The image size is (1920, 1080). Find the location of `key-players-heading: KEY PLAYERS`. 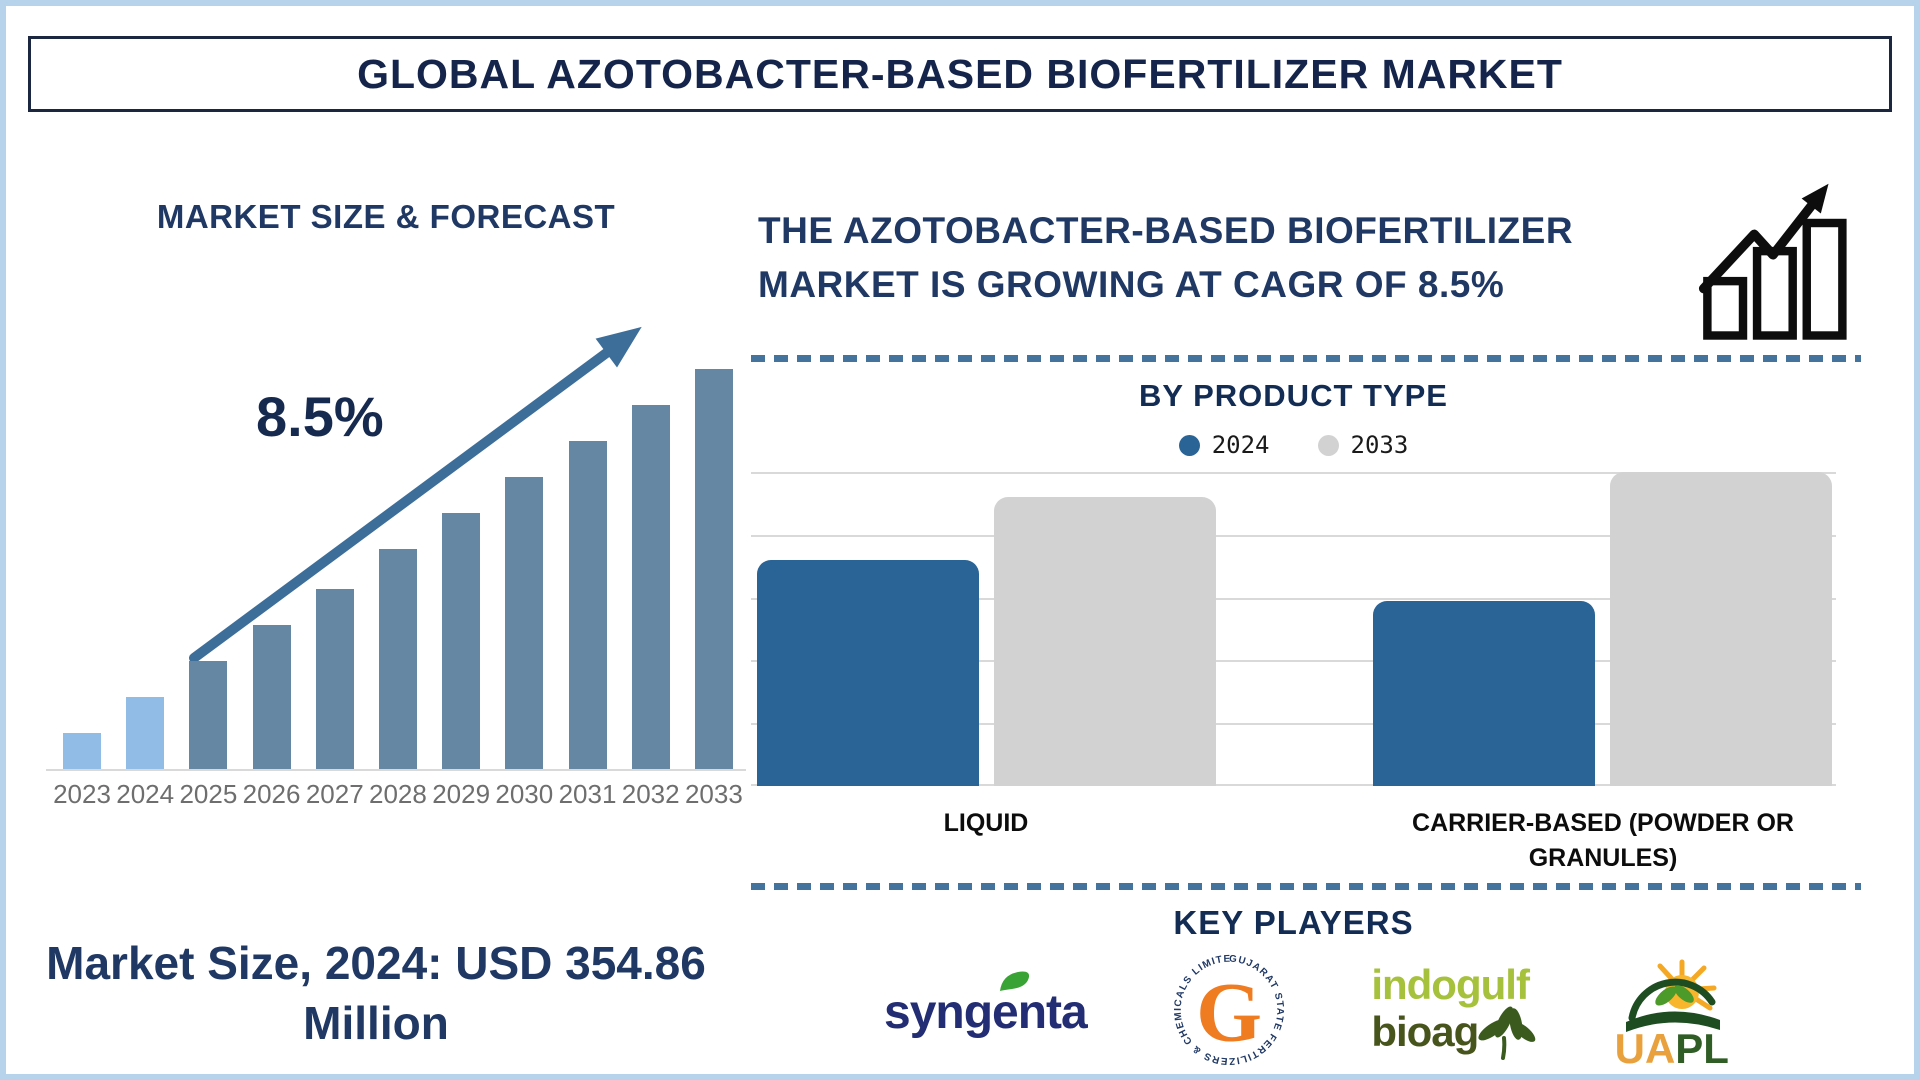

key-players-heading: KEY PLAYERS is located at coordinates (1293, 922).